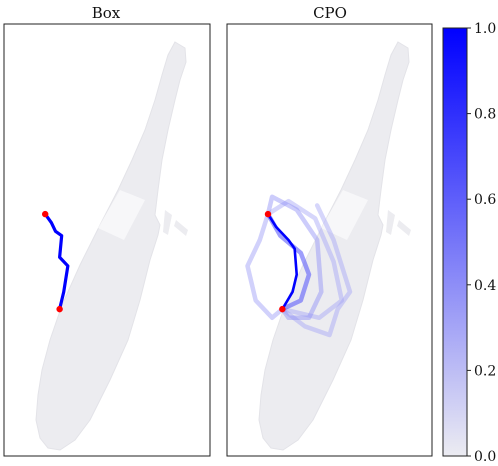  What do you see at coordinates (121, 215) in the screenshot?
I see `park-box` at bounding box center [121, 215].